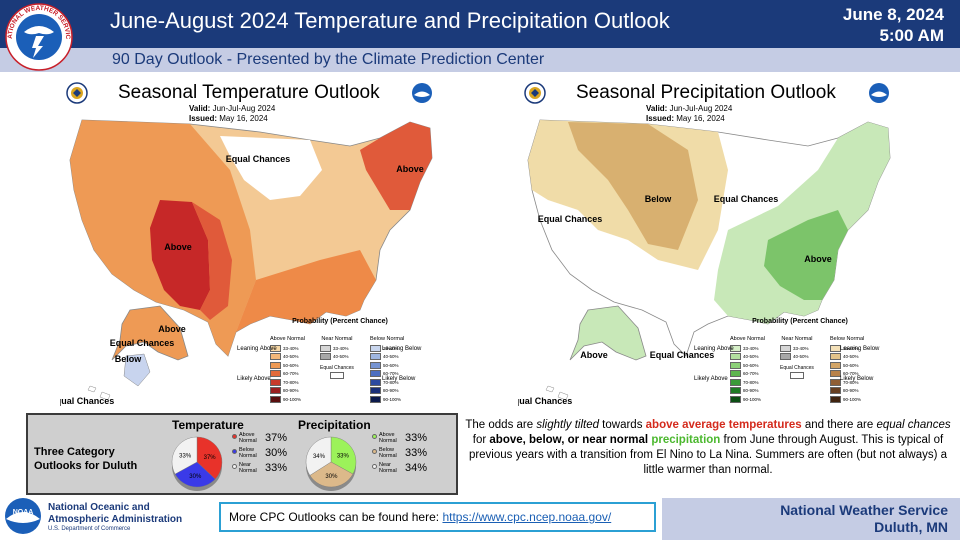 Image resolution: width=960 pixels, height=540 pixels. Describe the element at coordinates (811, 519) in the screenshot. I see `footer-band` at that location.